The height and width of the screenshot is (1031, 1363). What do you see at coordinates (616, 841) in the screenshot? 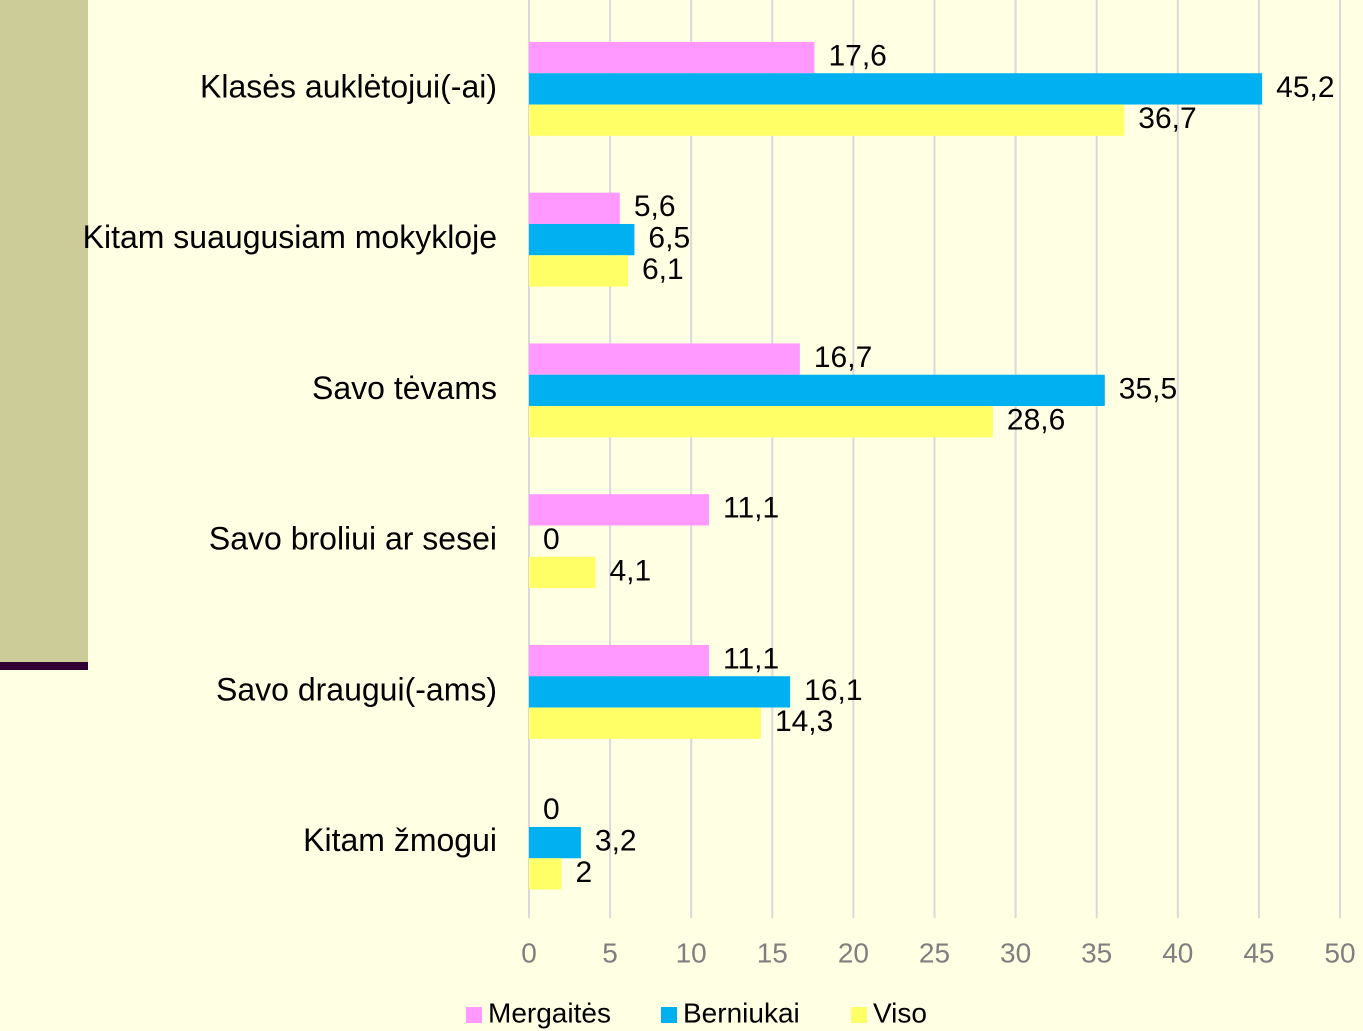
I see `data-label: 3,2` at bounding box center [616, 841].